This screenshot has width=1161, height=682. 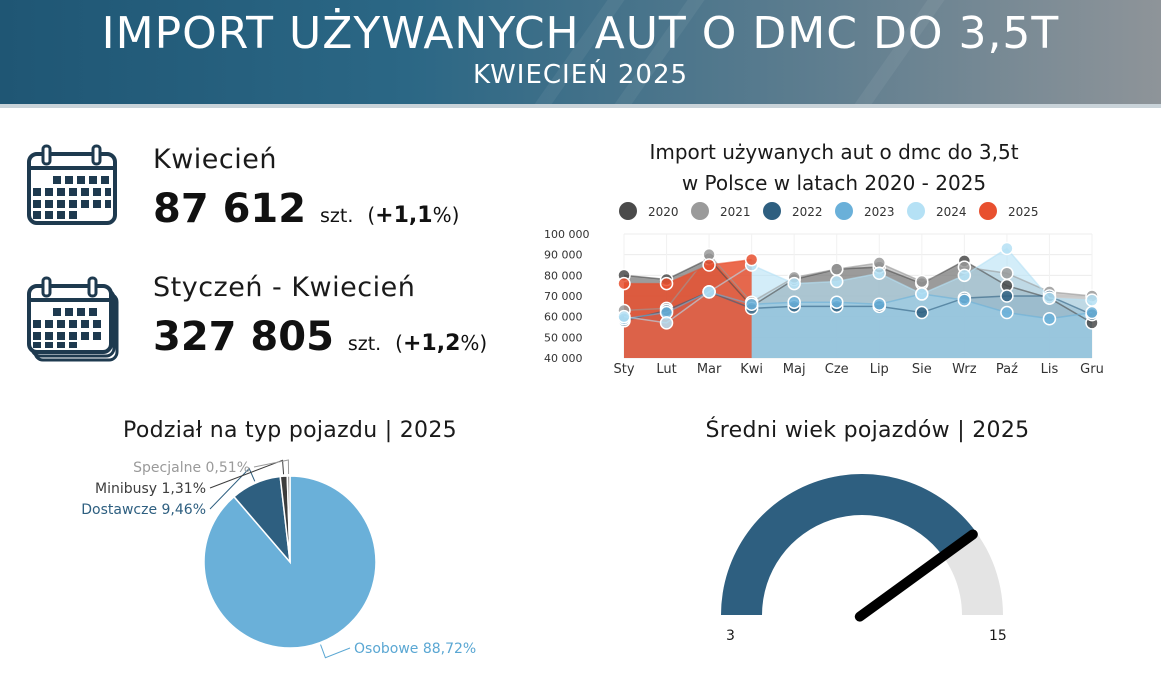 What do you see at coordinates (829, 211) in the screenshot?
I see `area-chart-legend: 2020 2021 2022 2023 2024 2025` at bounding box center [829, 211].